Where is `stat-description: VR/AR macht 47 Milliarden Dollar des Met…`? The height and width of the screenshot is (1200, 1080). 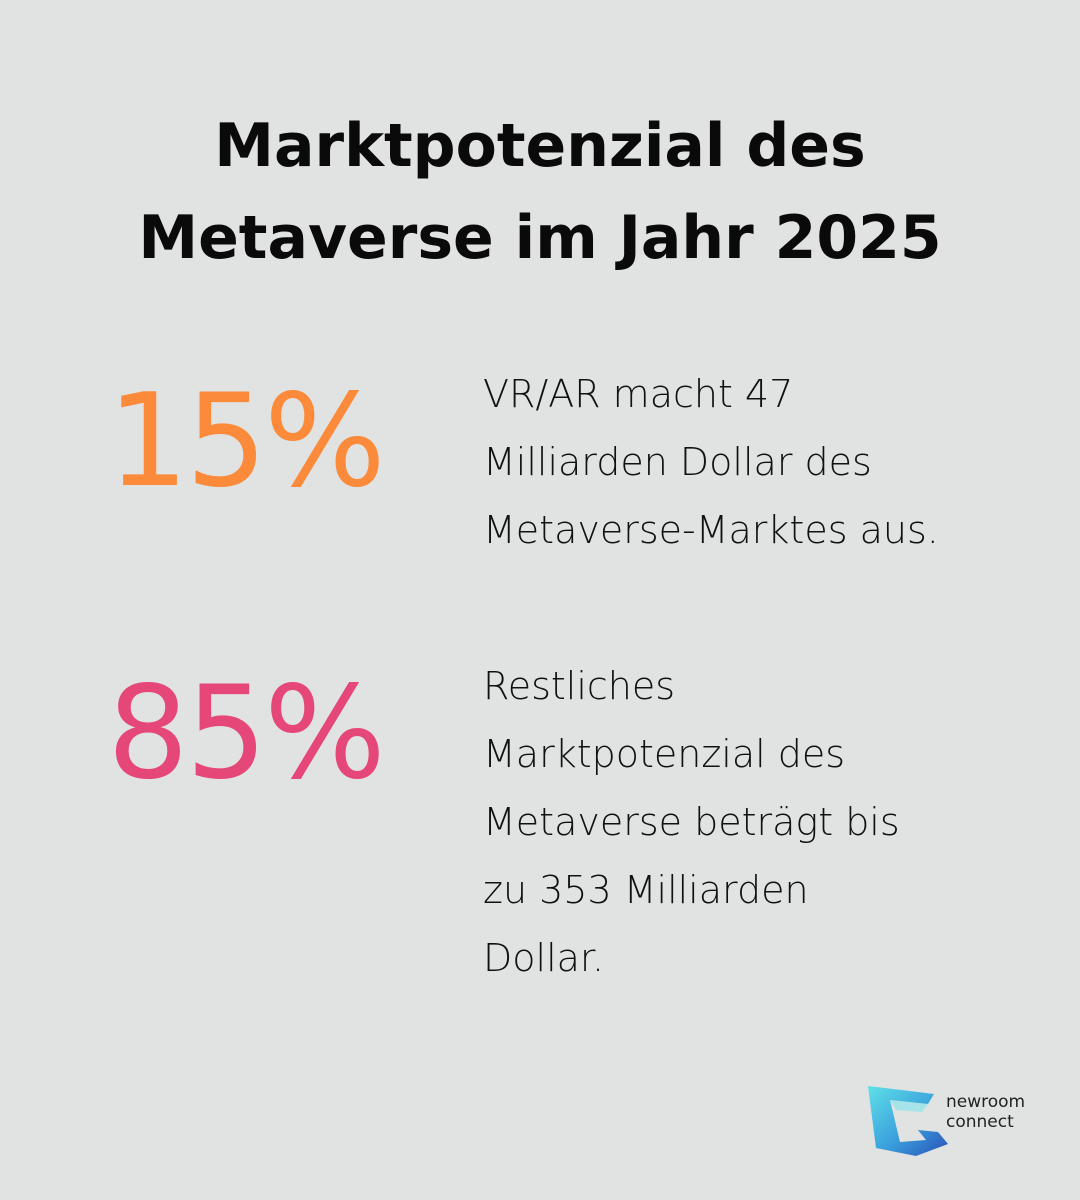
stat-description: VR/AR macht 47 Milliarden Dollar des Met… is located at coordinates (763, 462).